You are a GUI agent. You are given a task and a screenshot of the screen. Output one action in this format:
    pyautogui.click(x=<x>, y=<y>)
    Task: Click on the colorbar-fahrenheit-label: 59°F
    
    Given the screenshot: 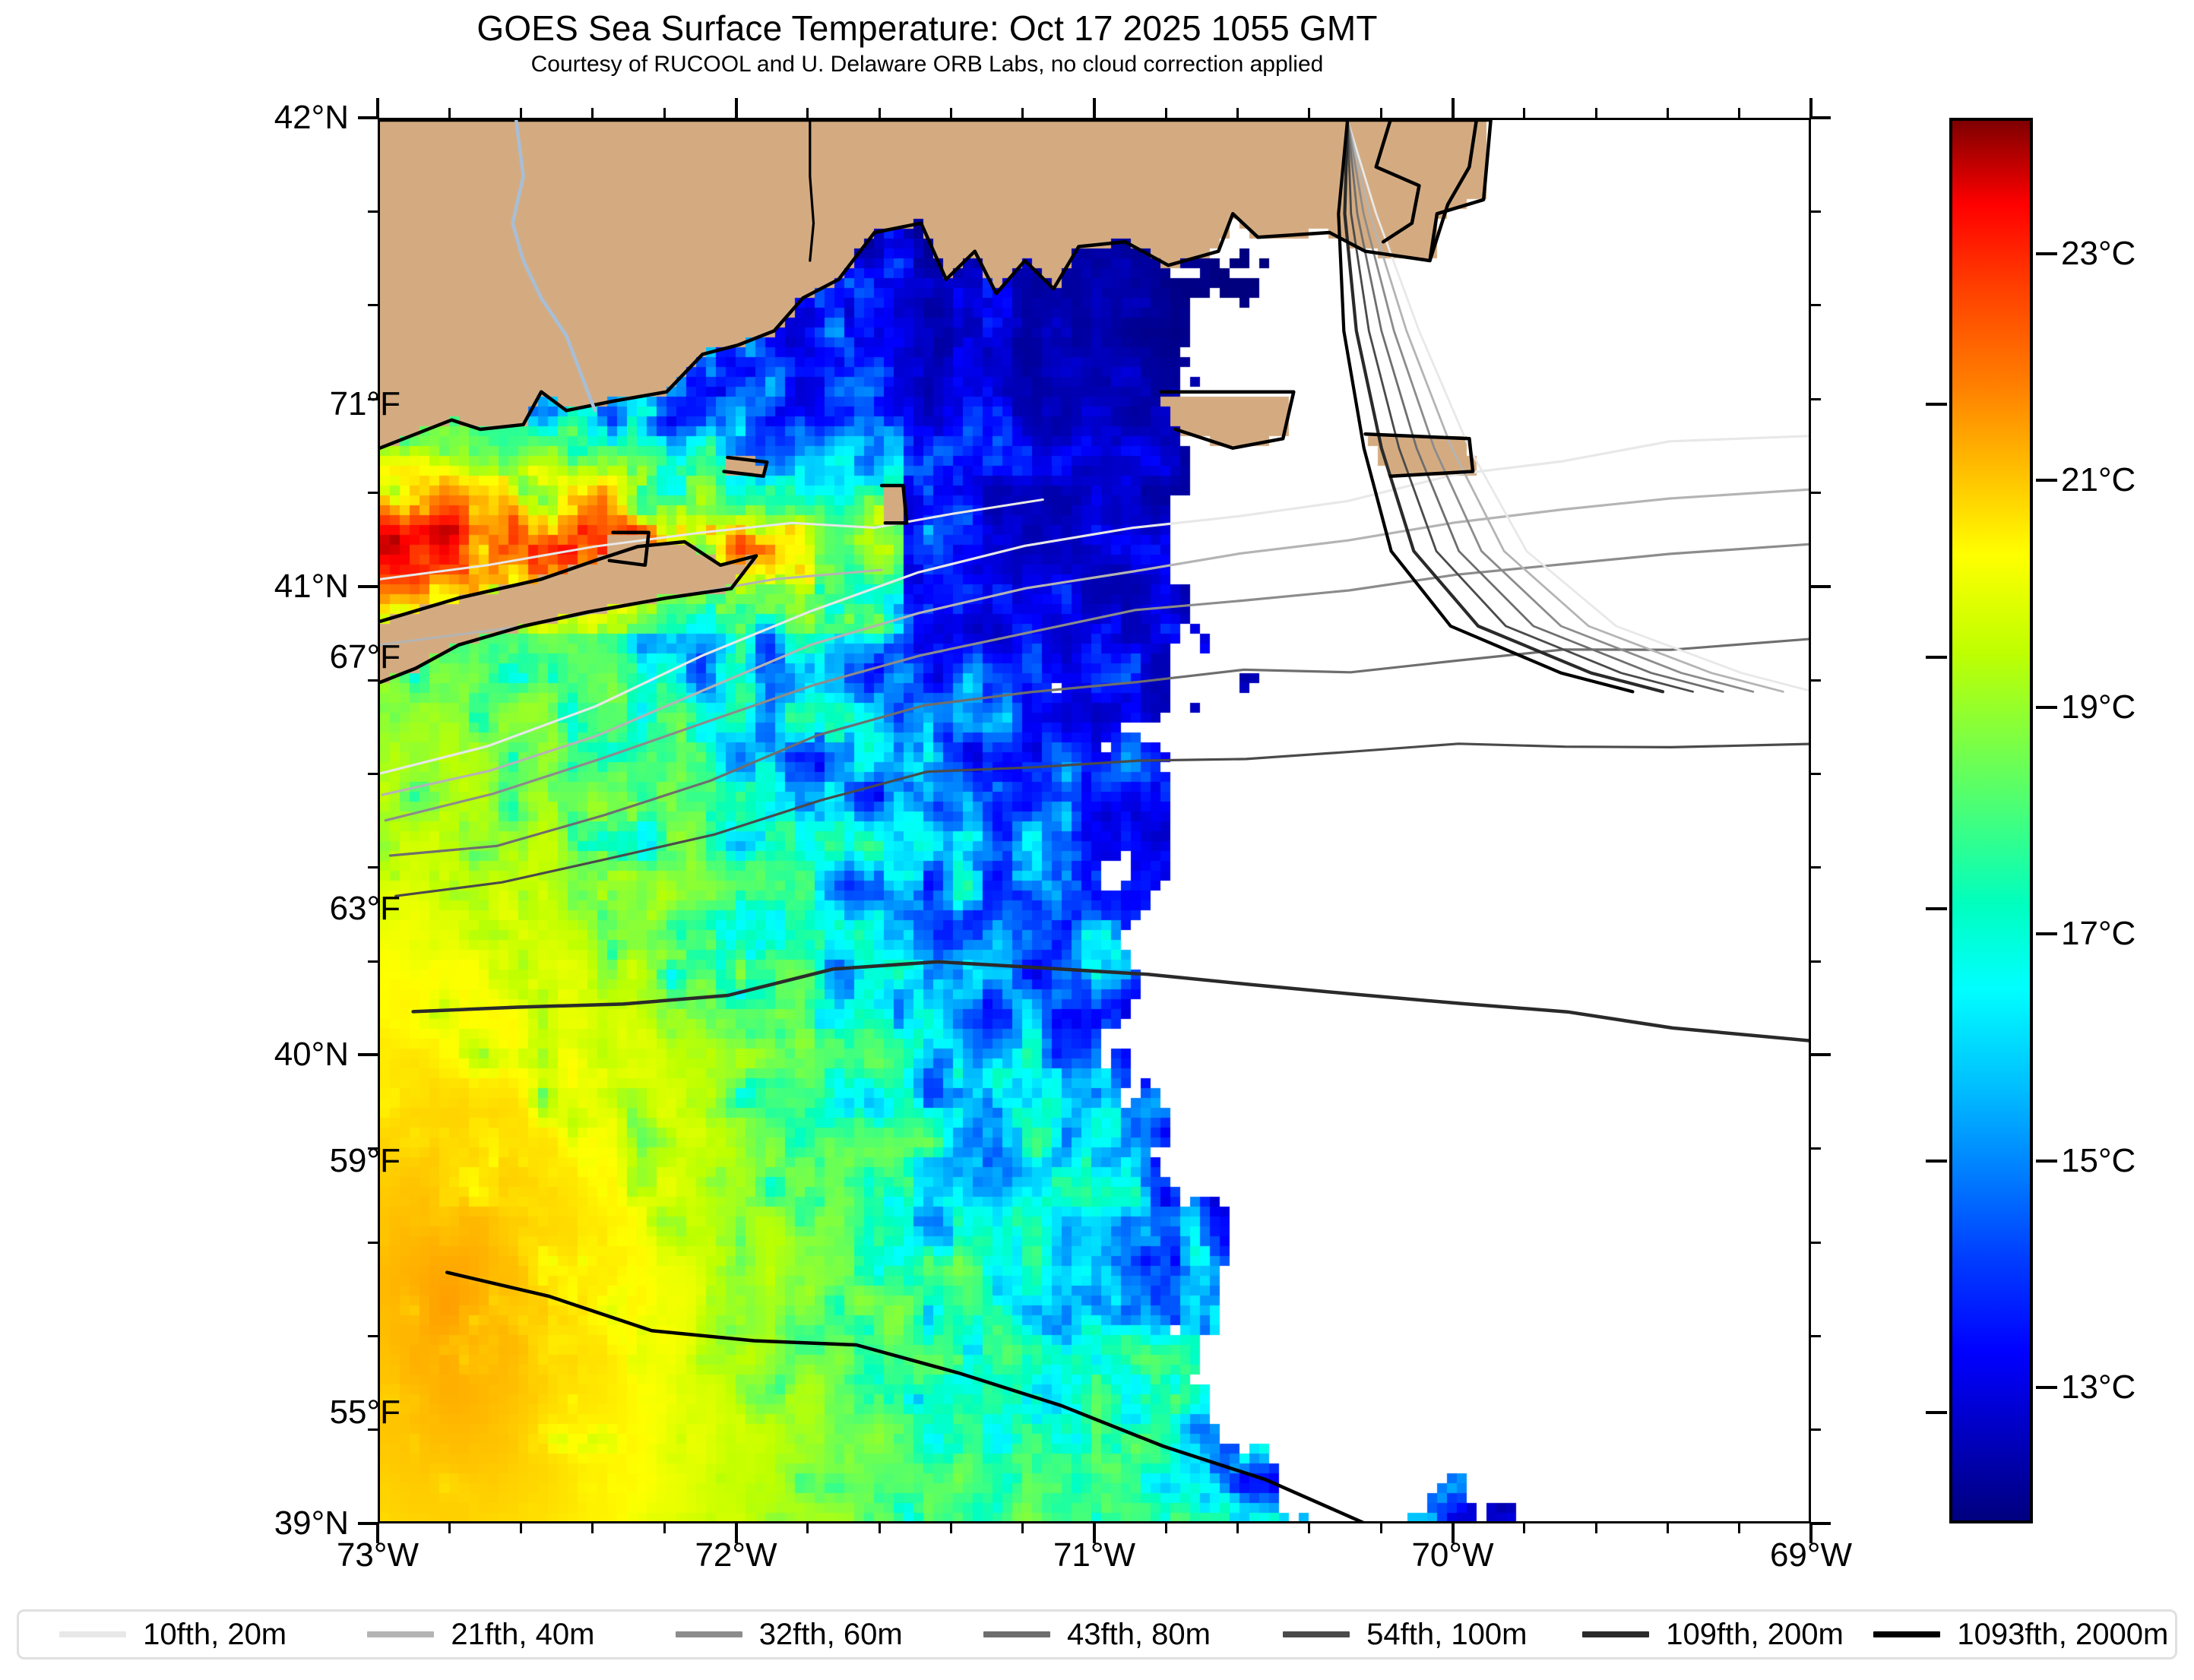 What is the action you would take?
    pyautogui.click(x=364, y=1160)
    